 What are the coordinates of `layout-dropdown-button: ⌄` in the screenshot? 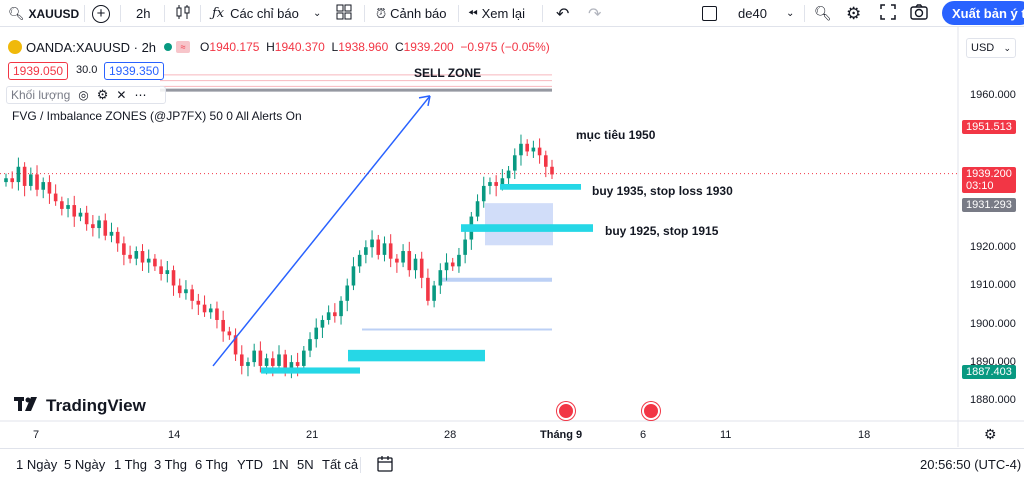 It's located at (790, 13).